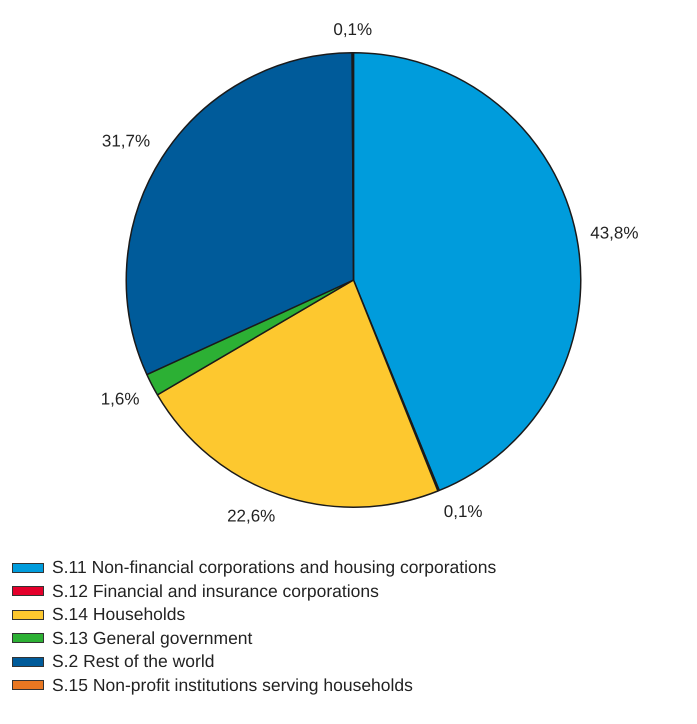 The width and height of the screenshot is (697, 724). Describe the element at coordinates (251, 516) in the screenshot. I see `data-label: 22,6%` at that location.